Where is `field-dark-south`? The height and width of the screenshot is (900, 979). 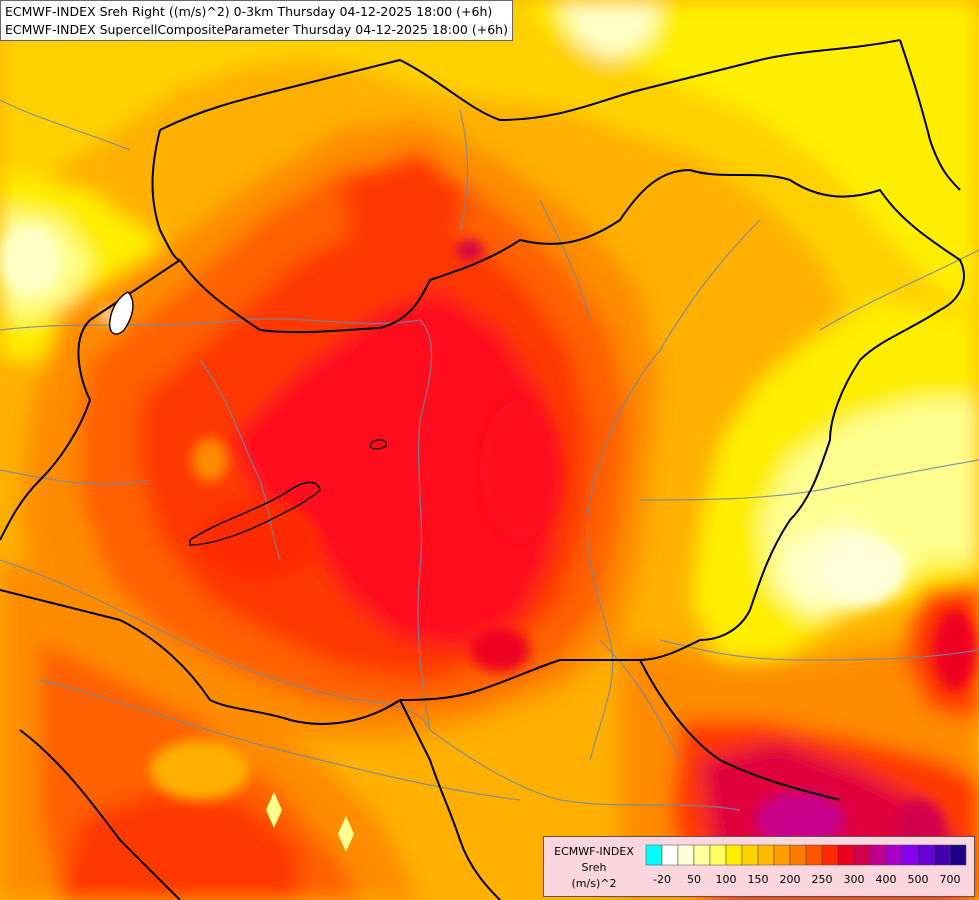 field-dark-south is located at coordinates (500, 650).